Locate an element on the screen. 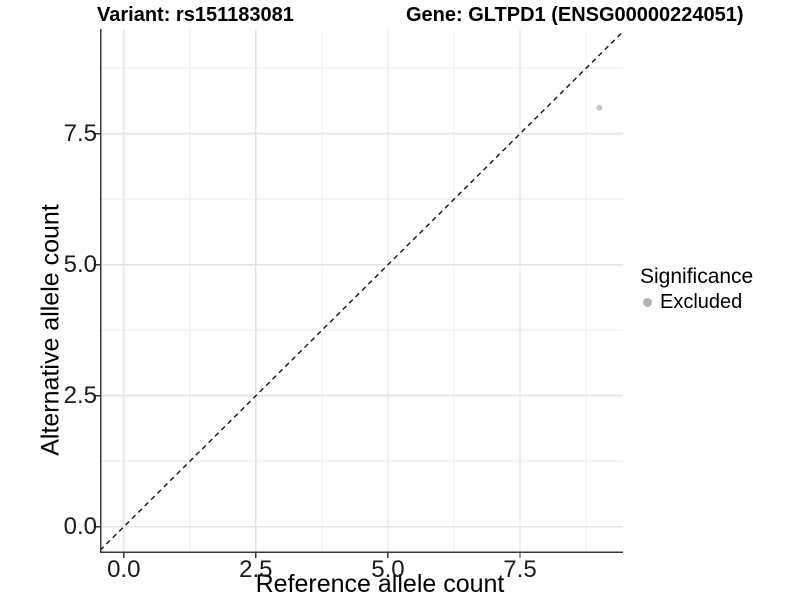  data-point is located at coordinates (599, 107).